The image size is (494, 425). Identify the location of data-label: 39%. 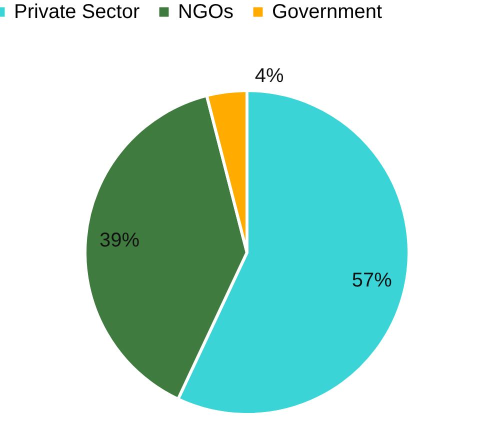
(120, 240).